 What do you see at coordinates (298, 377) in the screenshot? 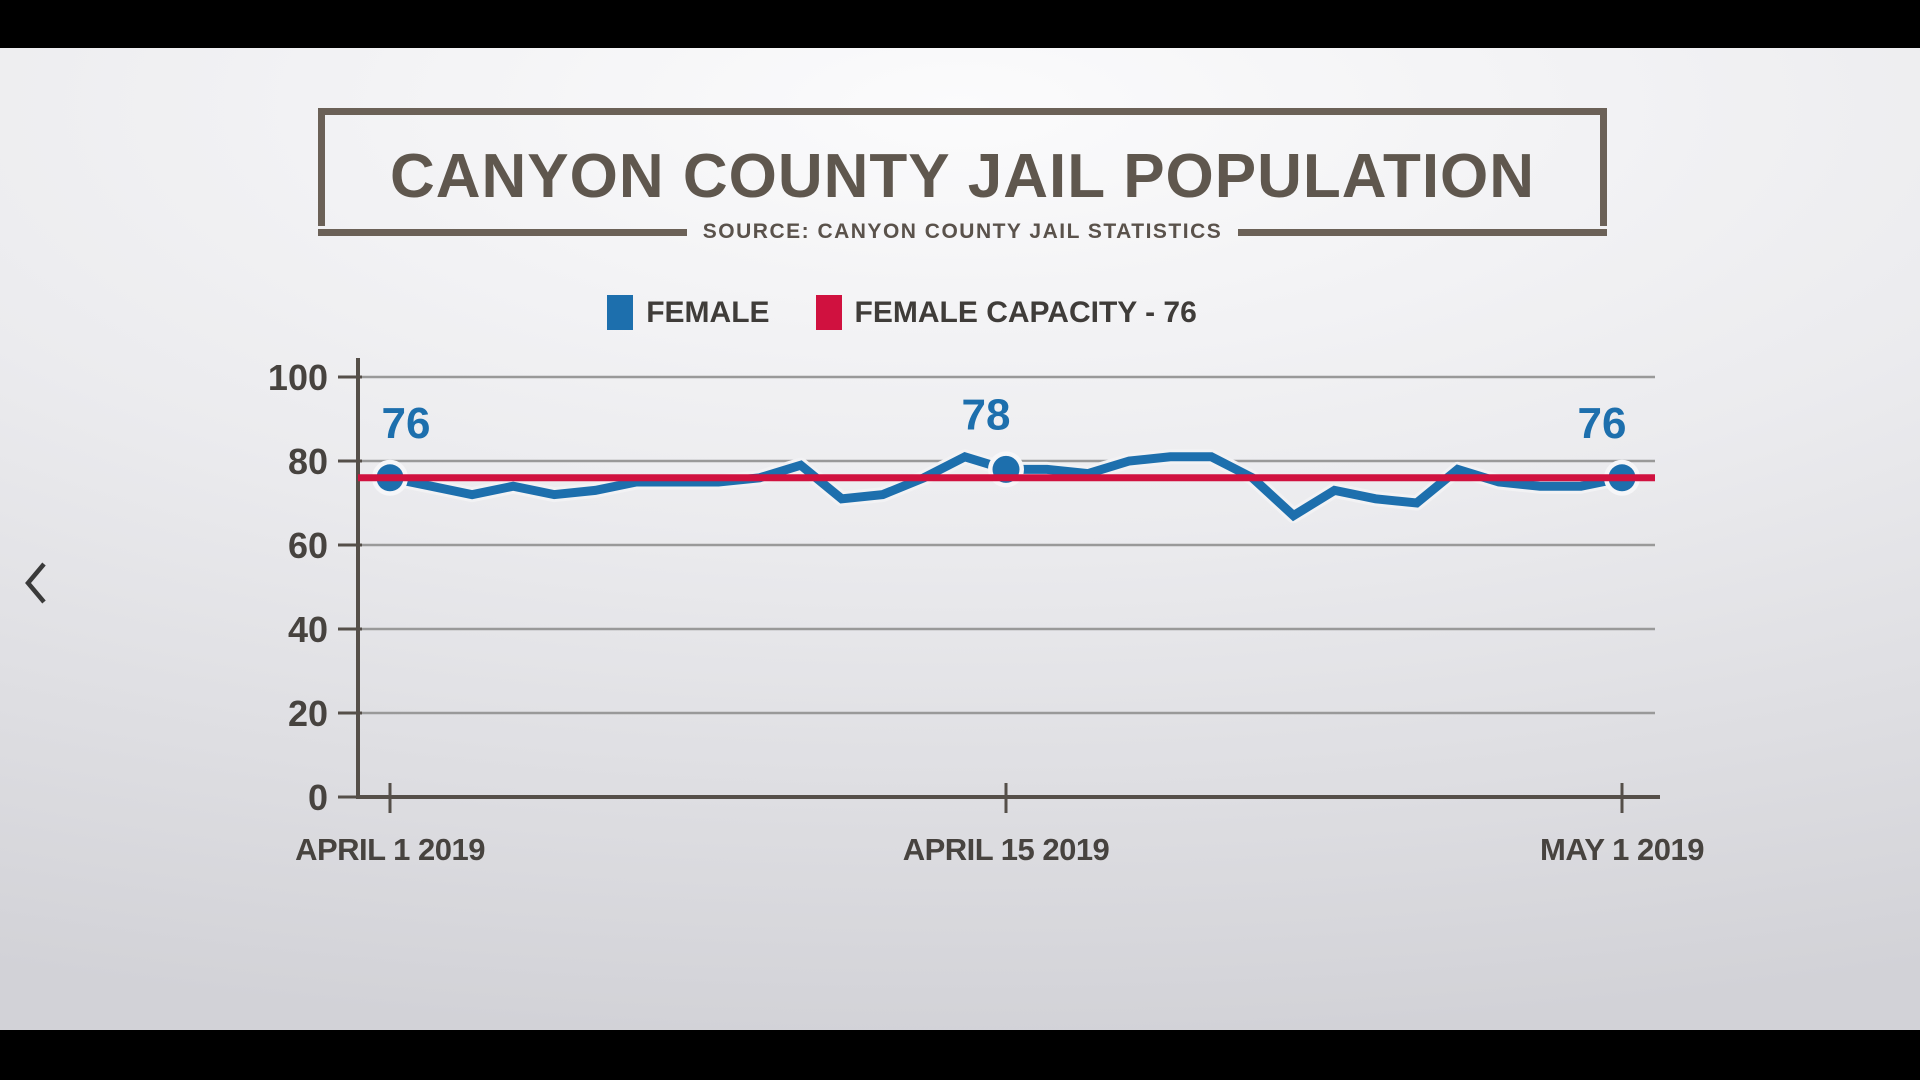
I see `y-tick-label-100: 100` at bounding box center [298, 377].